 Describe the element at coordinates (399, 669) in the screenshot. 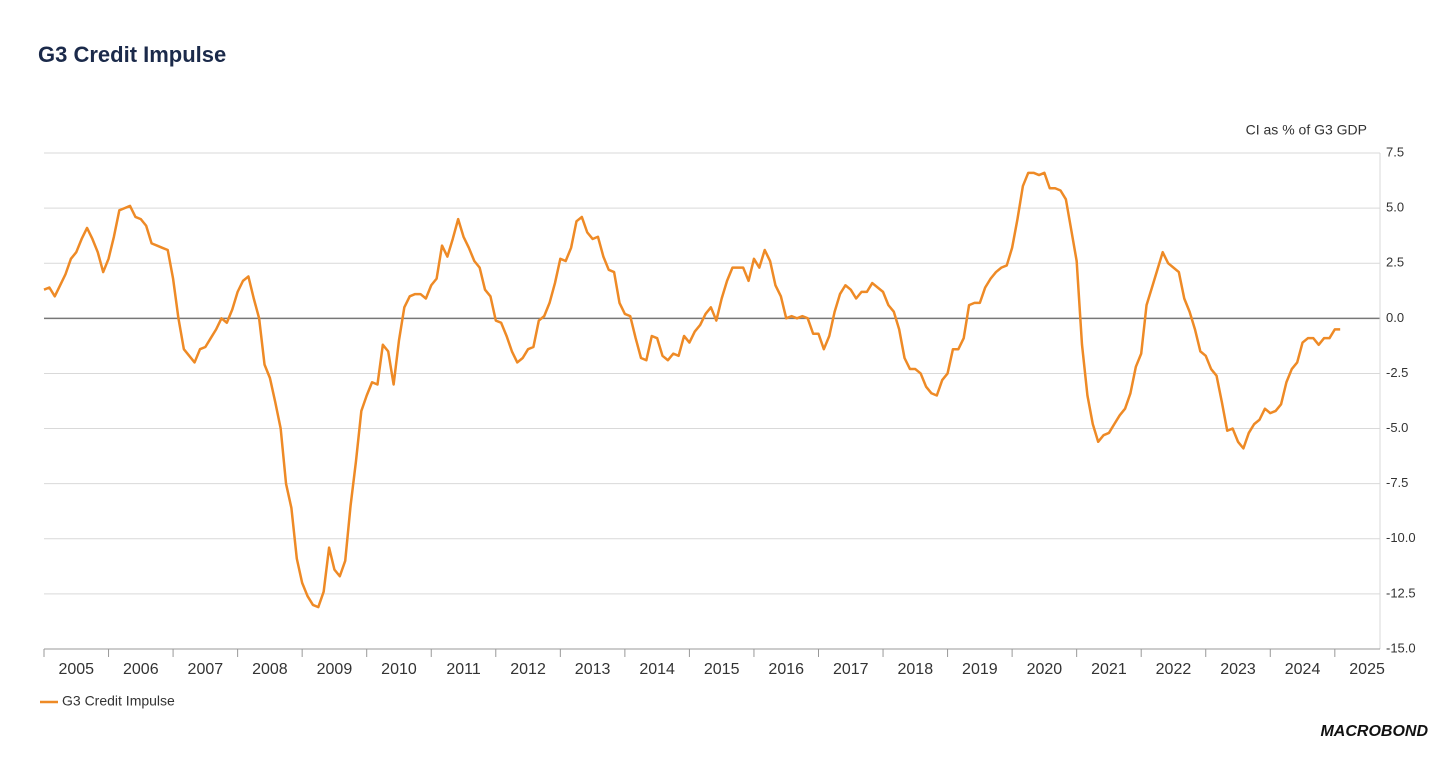

I see `x-tick-label: 2010` at that location.